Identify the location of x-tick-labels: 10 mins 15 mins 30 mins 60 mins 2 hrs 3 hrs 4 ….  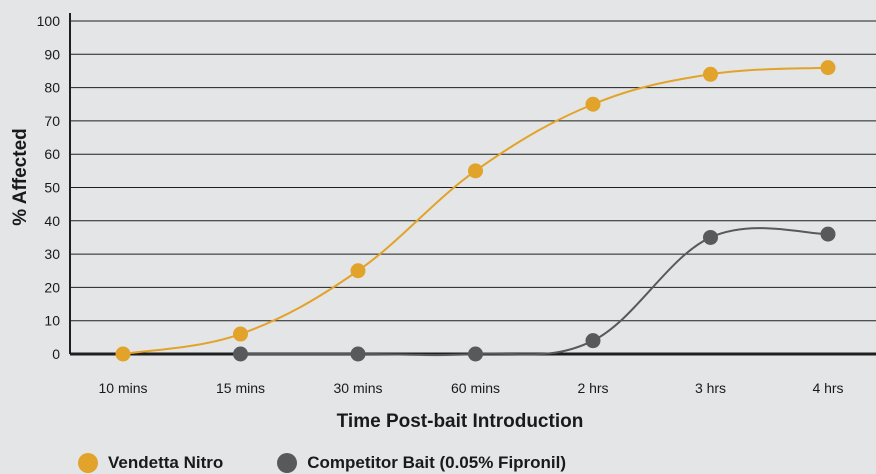
(470, 388).